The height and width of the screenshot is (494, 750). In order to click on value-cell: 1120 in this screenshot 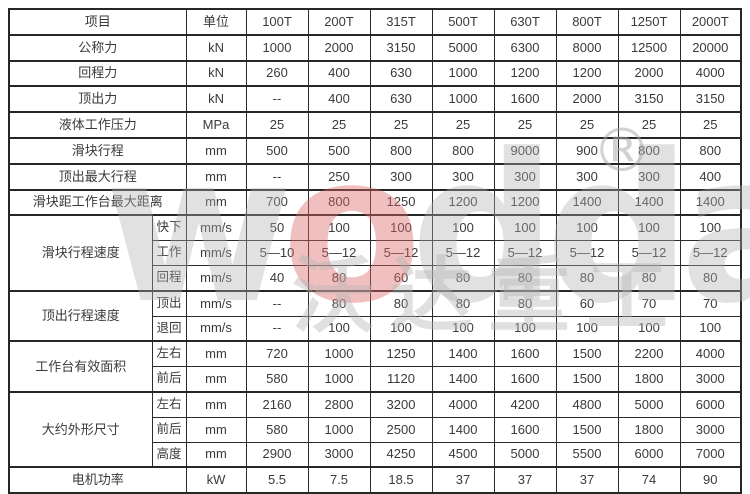, I will do `click(401, 379)`.